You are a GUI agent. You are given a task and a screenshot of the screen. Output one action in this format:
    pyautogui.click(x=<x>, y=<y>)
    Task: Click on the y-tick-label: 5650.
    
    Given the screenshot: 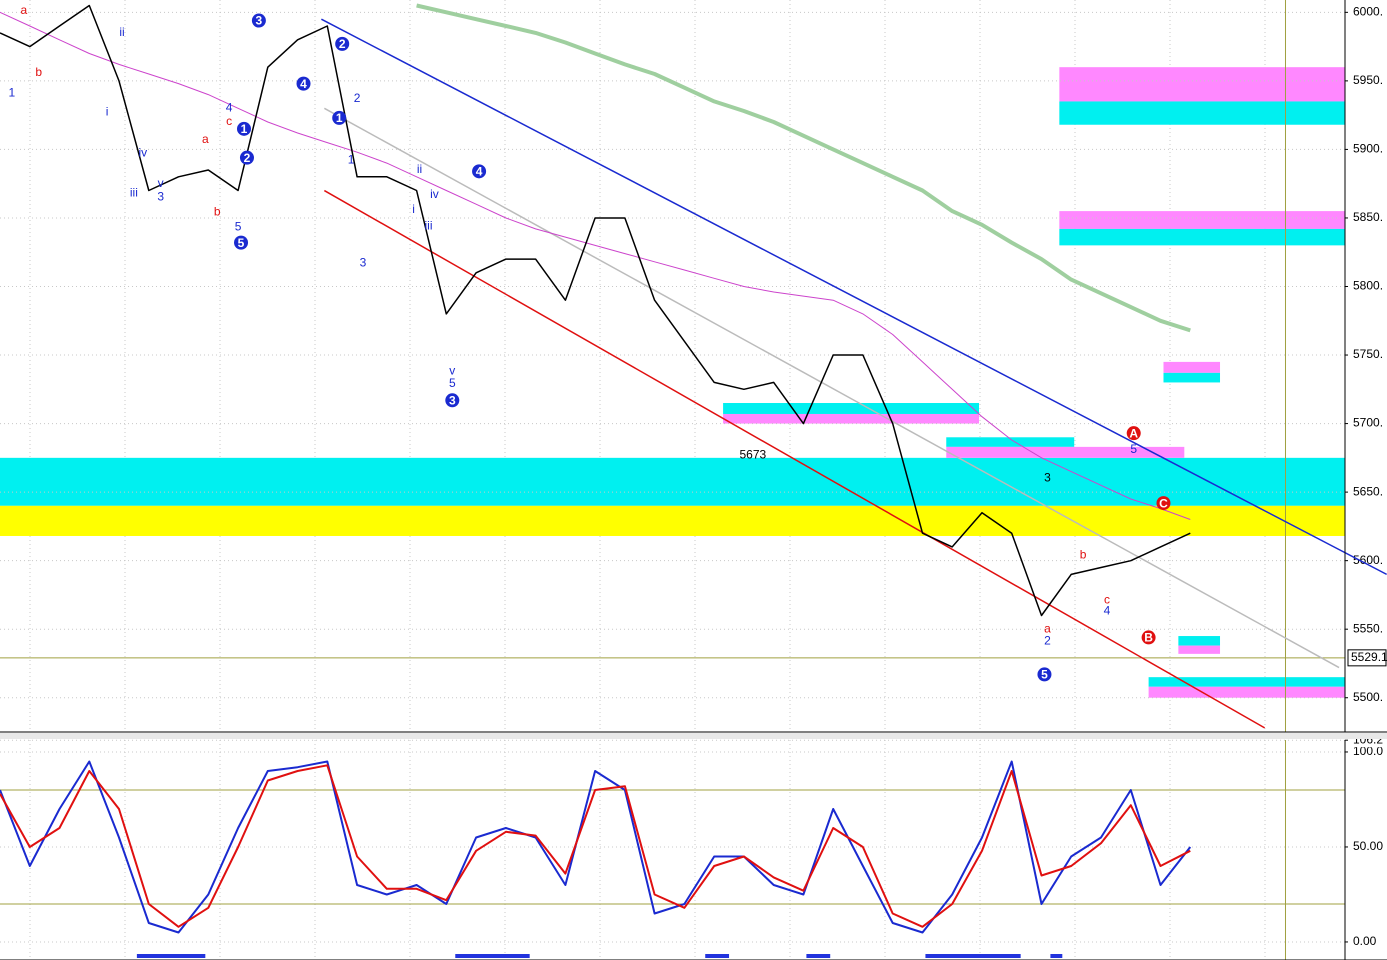 What is the action you would take?
    pyautogui.click(x=1368, y=491)
    